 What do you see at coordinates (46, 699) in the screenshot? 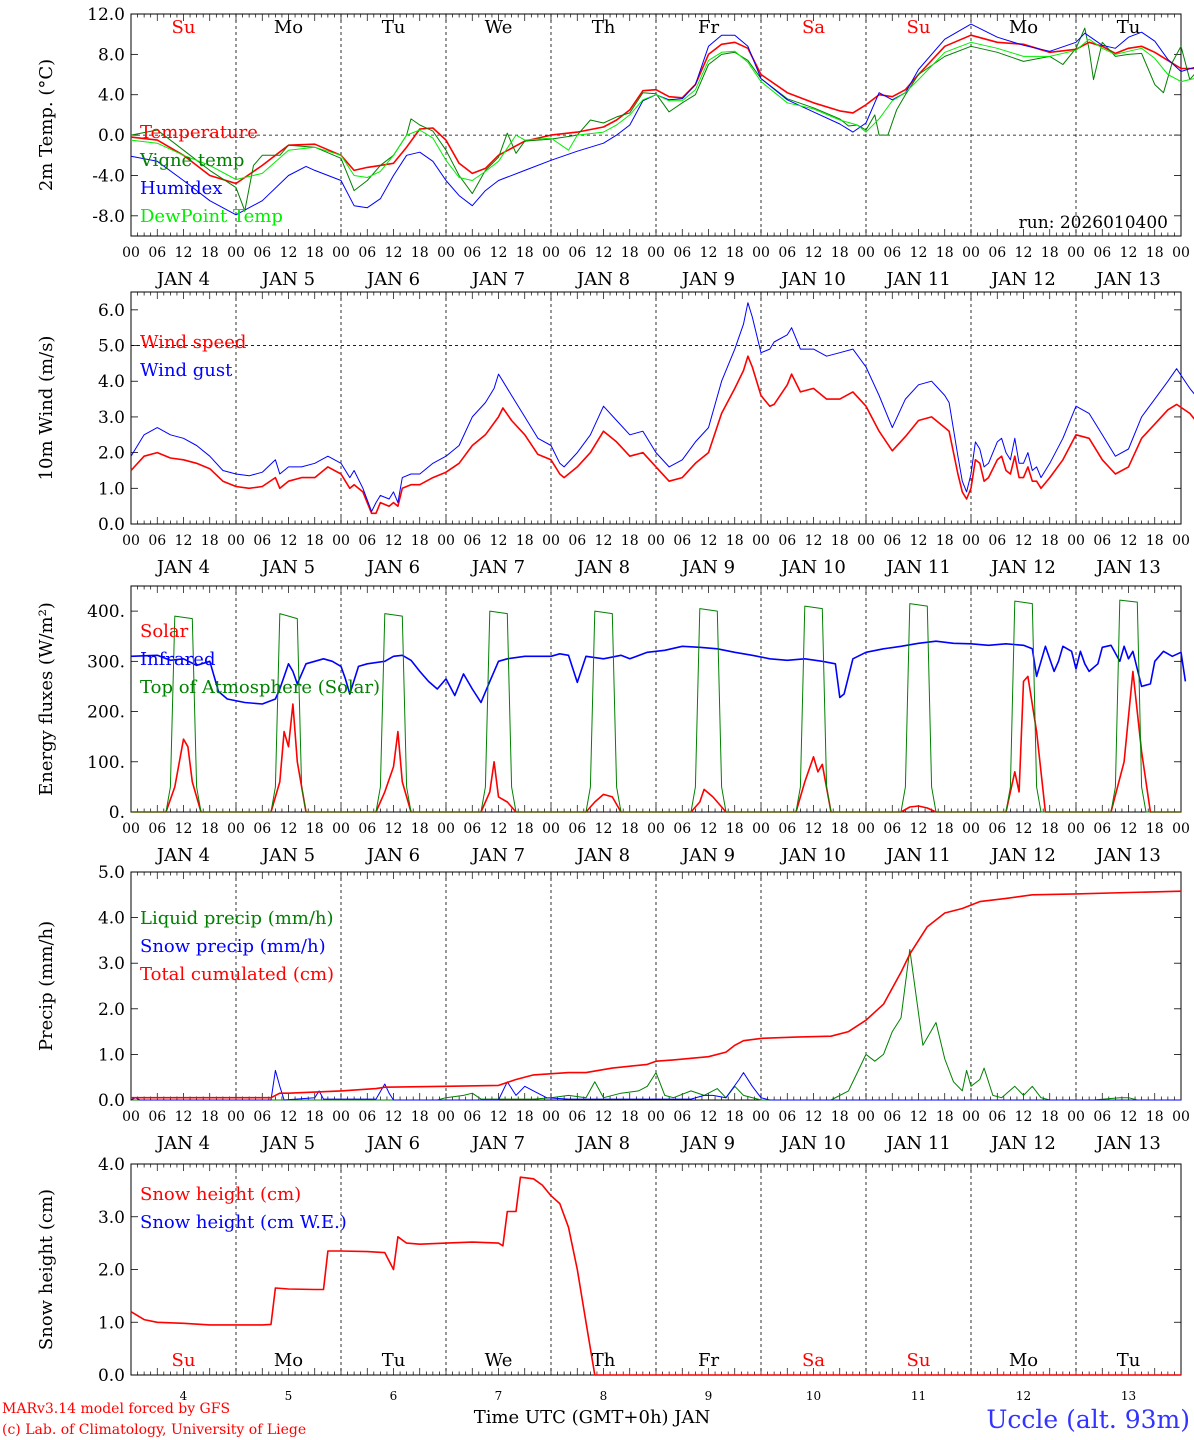
I see `y-axis-label: Energy fluxes (W/m²)` at bounding box center [46, 699].